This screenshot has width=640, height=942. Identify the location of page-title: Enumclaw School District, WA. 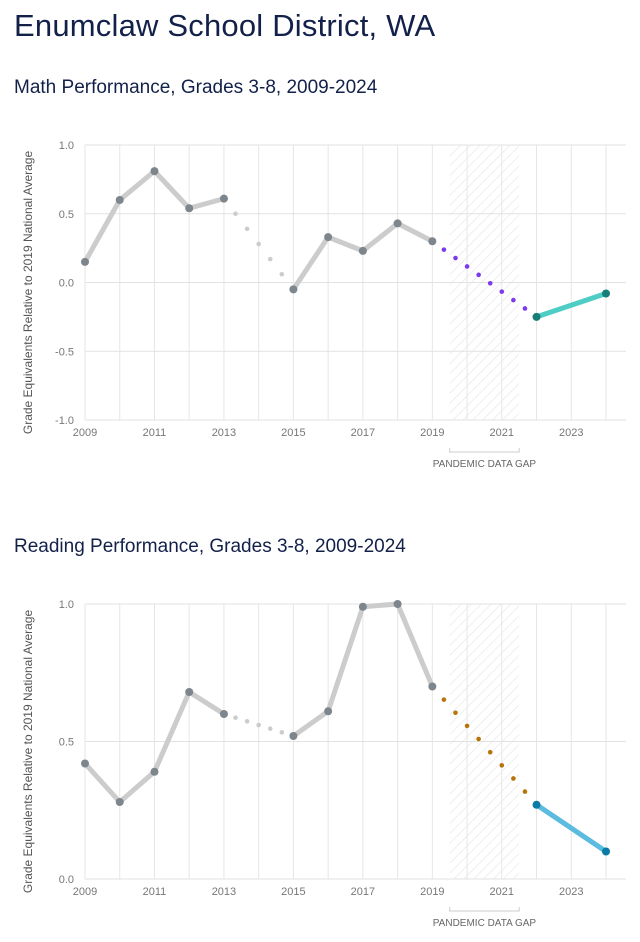
(225, 25).